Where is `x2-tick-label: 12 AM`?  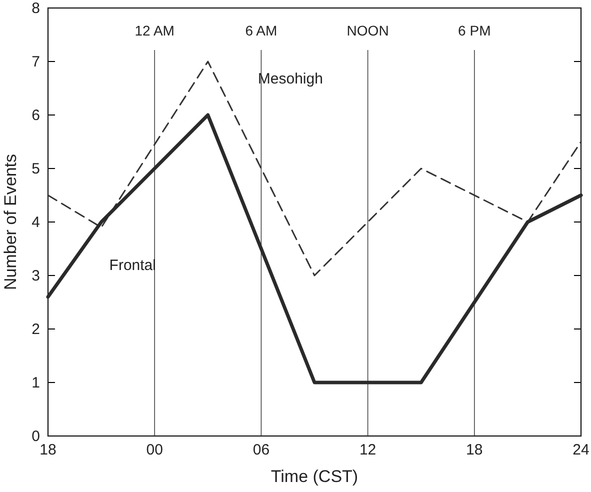 x2-tick-label: 12 AM is located at coordinates (154, 30).